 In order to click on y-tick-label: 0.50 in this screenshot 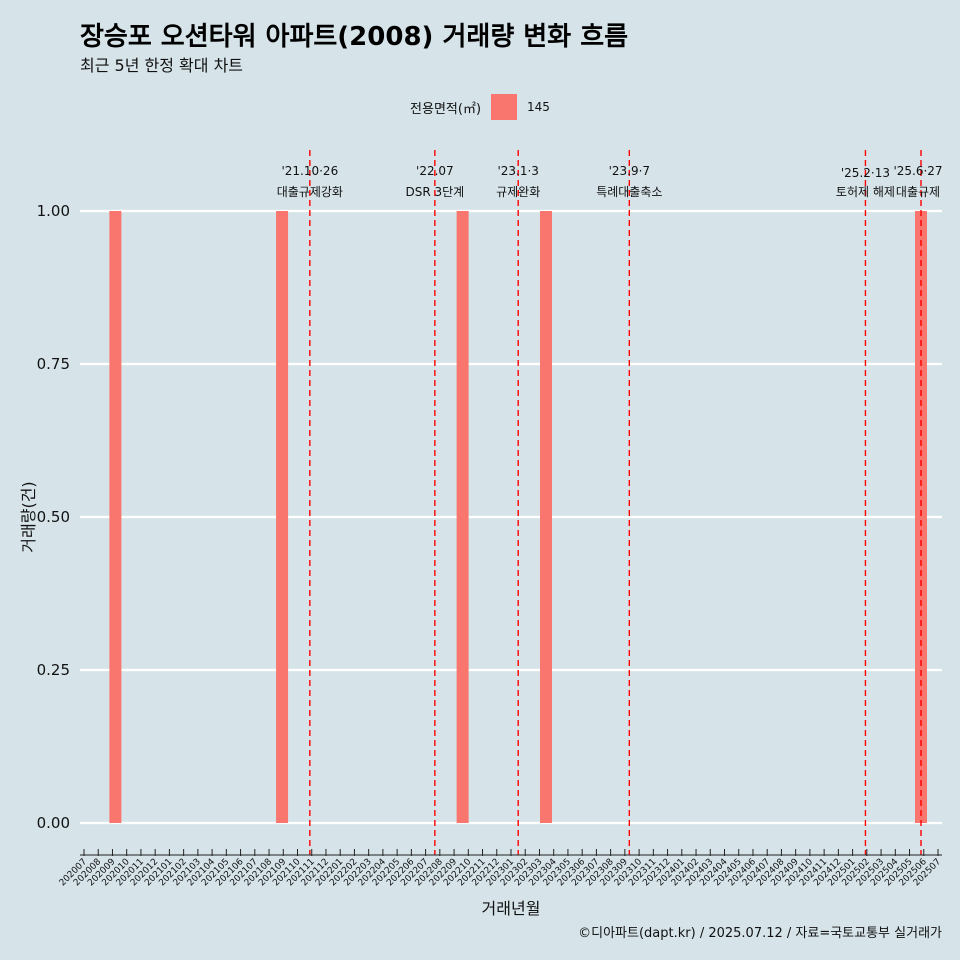, I will do `click(53, 517)`.